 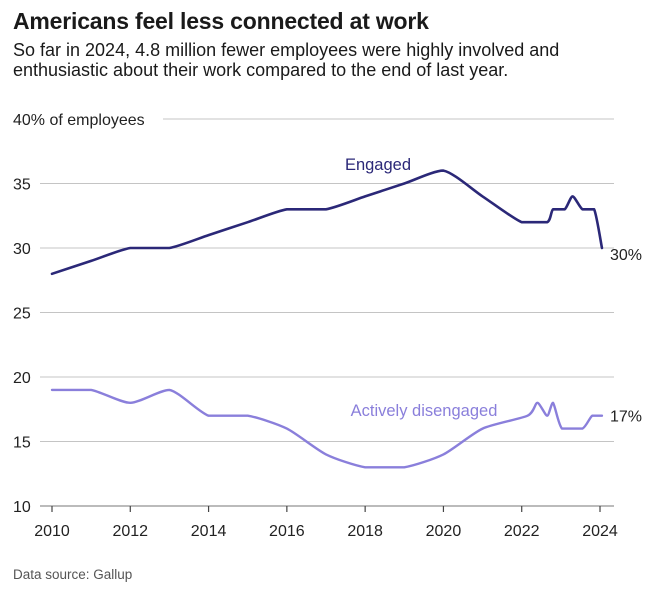 What do you see at coordinates (287, 531) in the screenshot?
I see `x-tick-label: 2016` at bounding box center [287, 531].